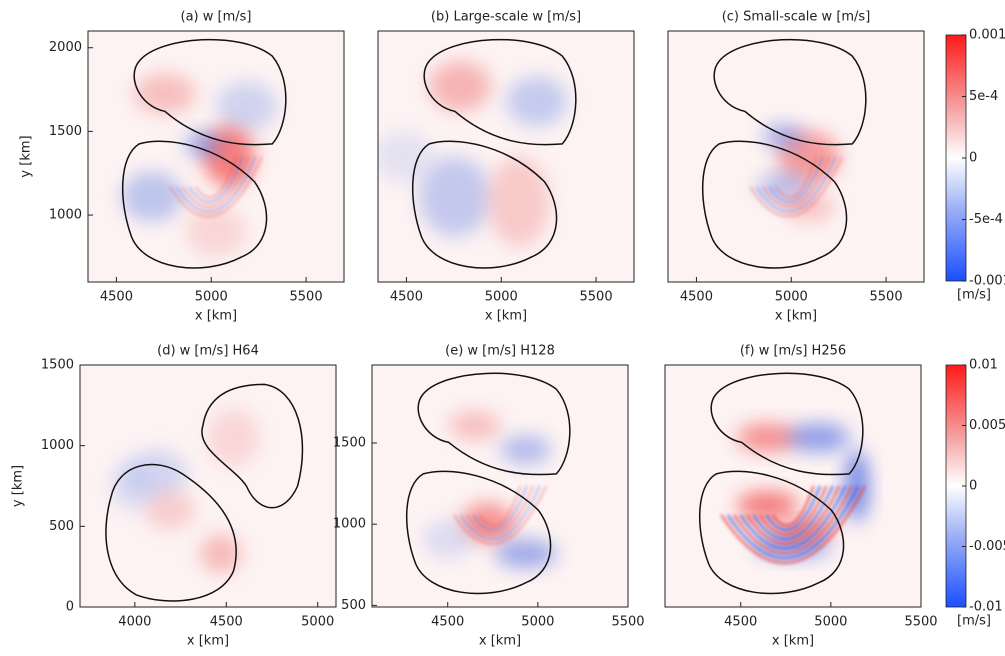  What do you see at coordinates (506, 17) in the screenshot?
I see `panel-title: (b) Large-scale w [m/s]` at bounding box center [506, 17].